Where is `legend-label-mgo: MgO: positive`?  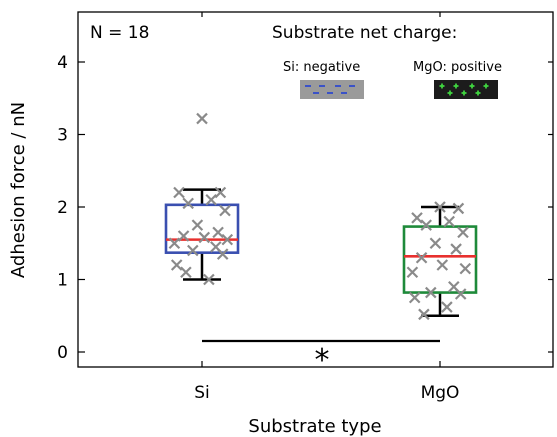 legend-label-mgo: MgO: positive is located at coordinates (457, 67).